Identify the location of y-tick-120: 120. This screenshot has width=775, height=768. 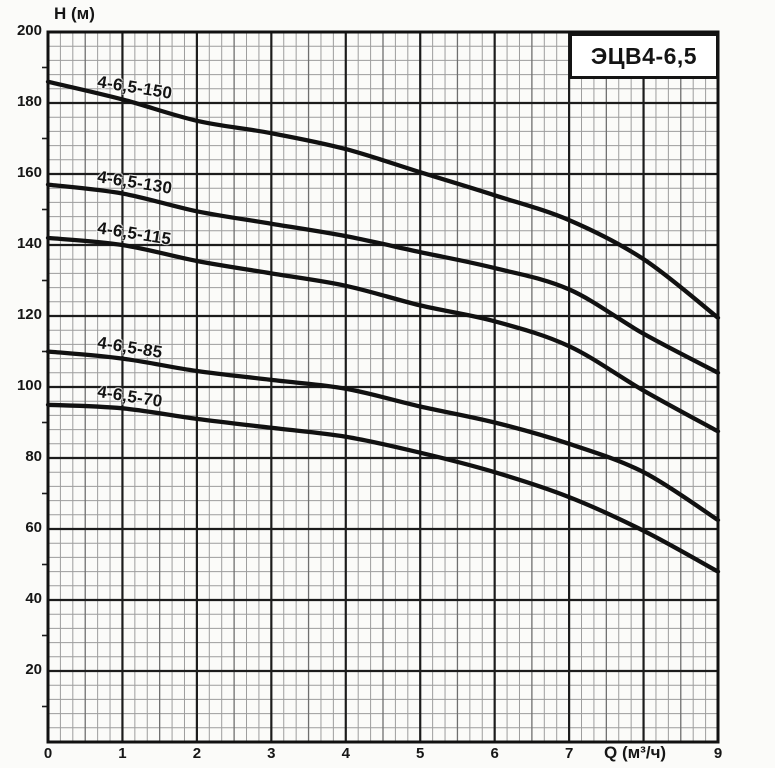
(29, 314).